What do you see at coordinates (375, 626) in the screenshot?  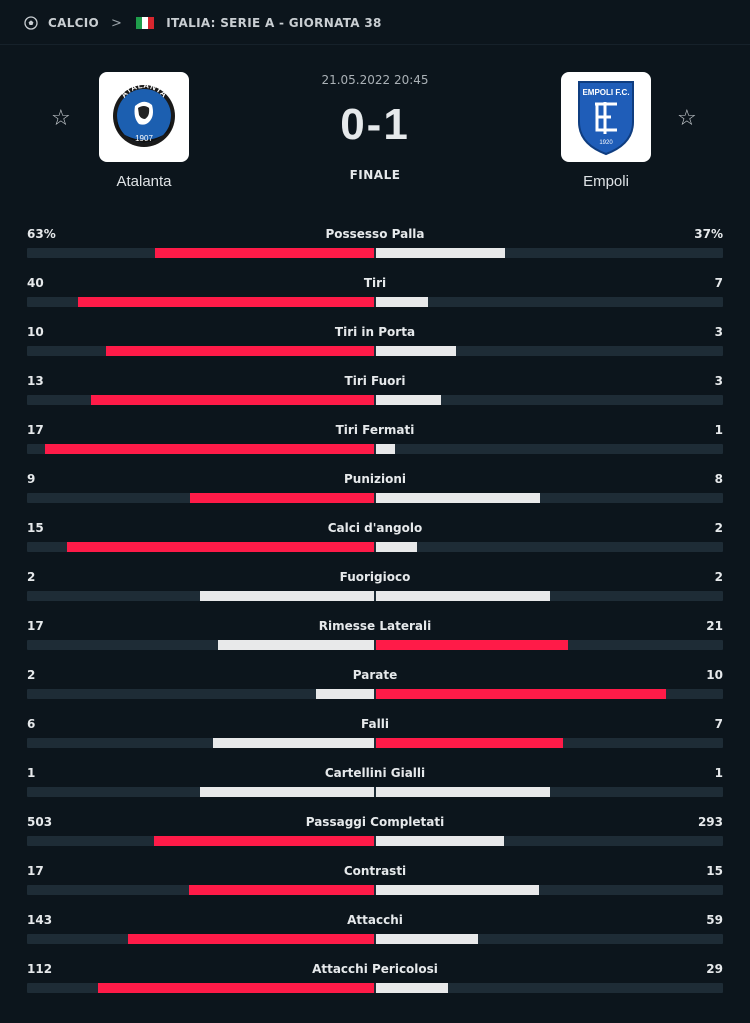 I see `stat-label: Rimesse Laterali` at bounding box center [375, 626].